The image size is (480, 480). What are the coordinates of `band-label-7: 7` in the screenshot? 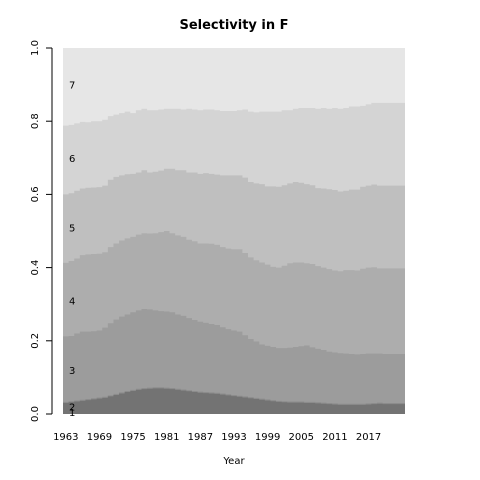 It's located at (72, 86).